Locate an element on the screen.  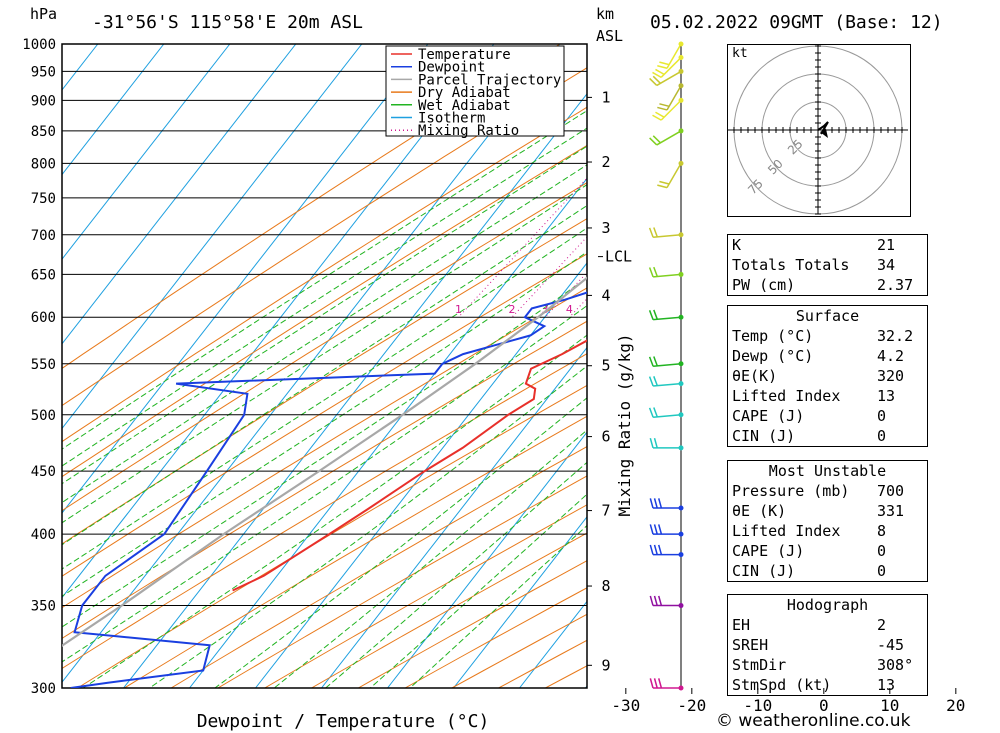
storm-motion-arrow-icon is located at coordinates (824, 133).